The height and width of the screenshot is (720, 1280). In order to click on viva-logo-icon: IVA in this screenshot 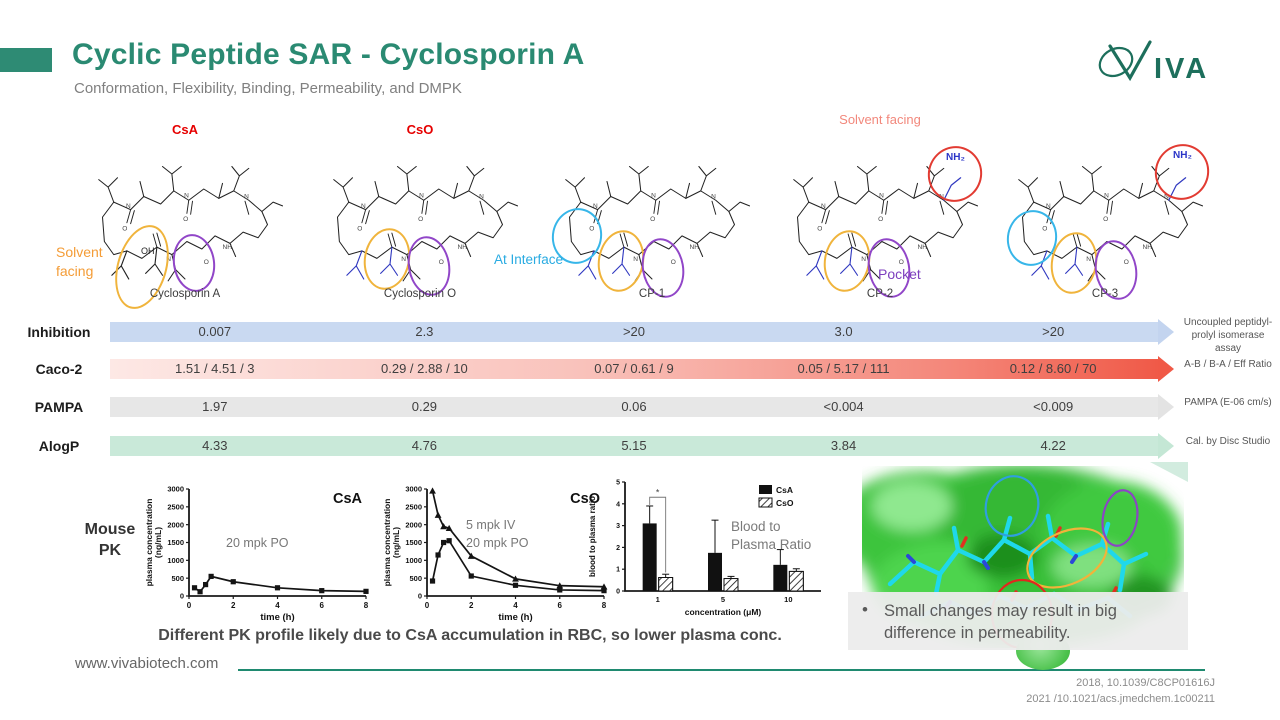, I will do `click(1153, 62)`.